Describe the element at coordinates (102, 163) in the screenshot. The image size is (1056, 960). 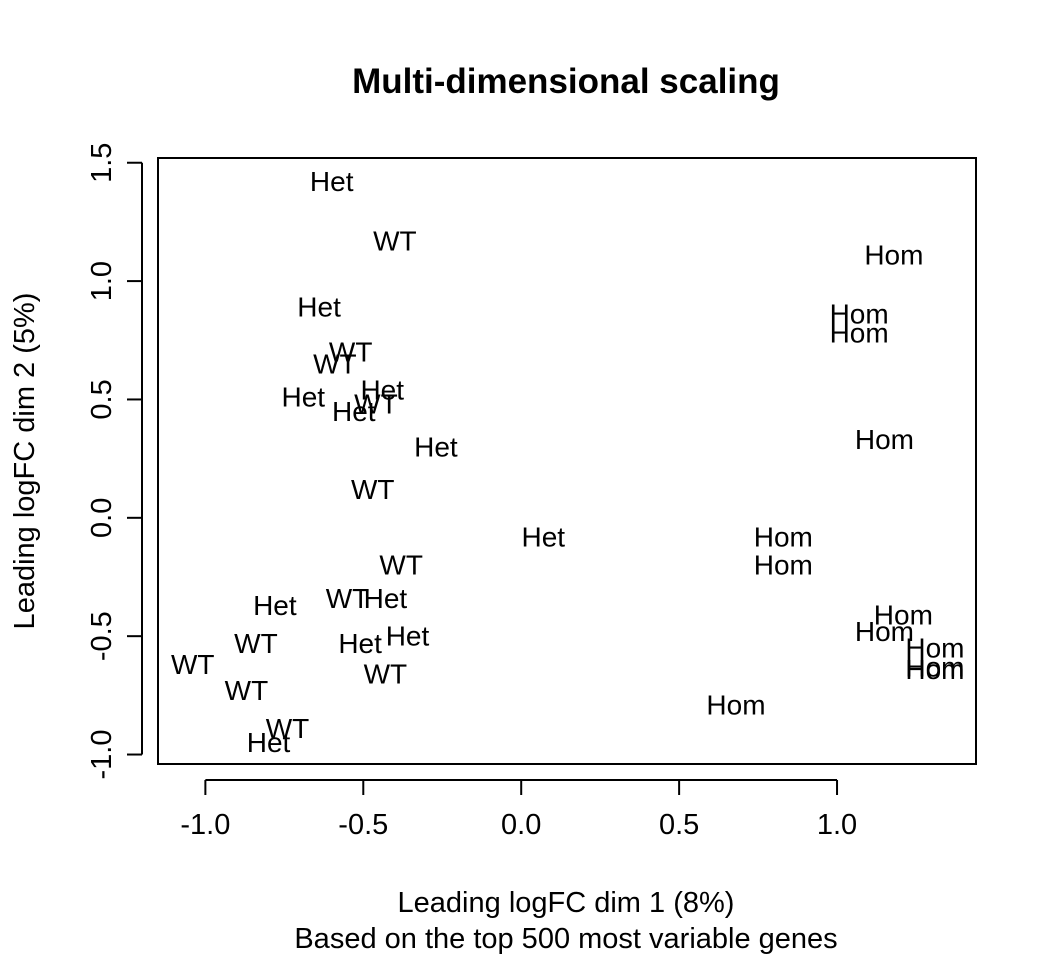
I see `y-tick-label: 1.5` at that location.